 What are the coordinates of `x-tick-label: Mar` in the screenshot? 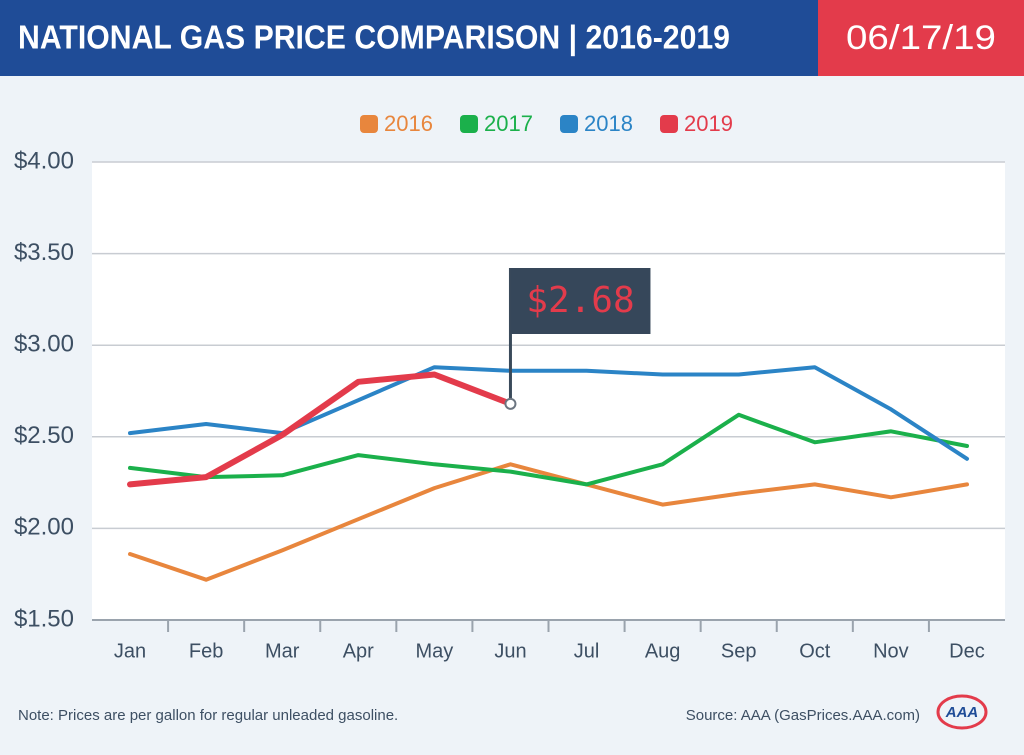 It's located at (282, 651).